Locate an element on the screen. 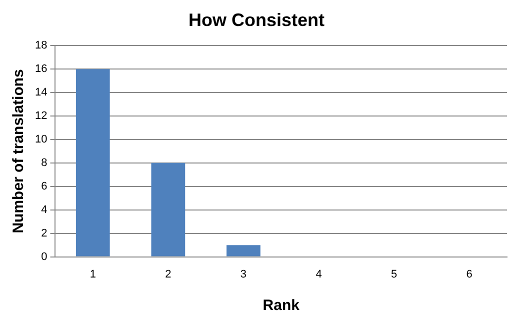  y-tick-label: 14 is located at coordinates (41, 92).